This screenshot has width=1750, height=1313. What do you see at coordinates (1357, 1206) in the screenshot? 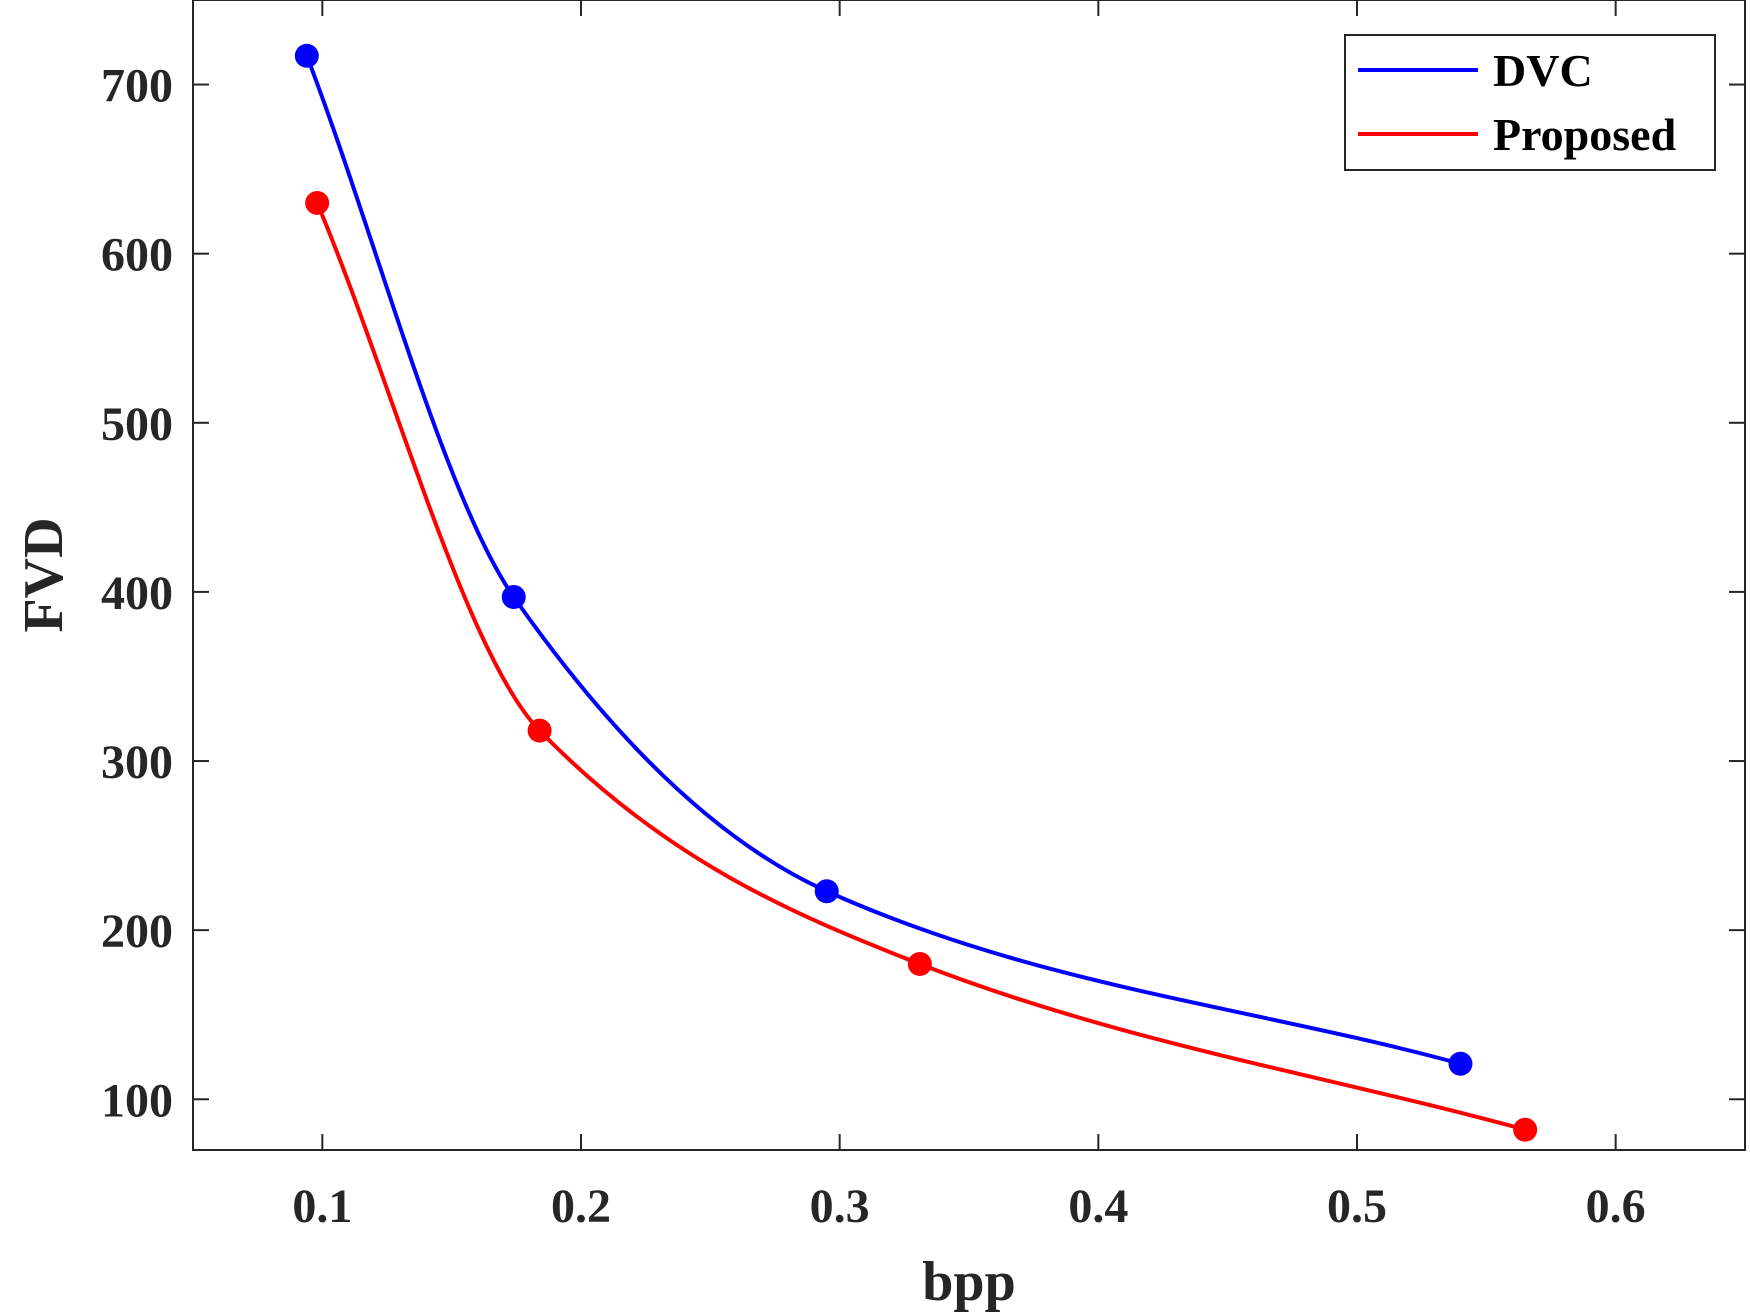
I see `x-tick-label: 0.5` at bounding box center [1357, 1206].